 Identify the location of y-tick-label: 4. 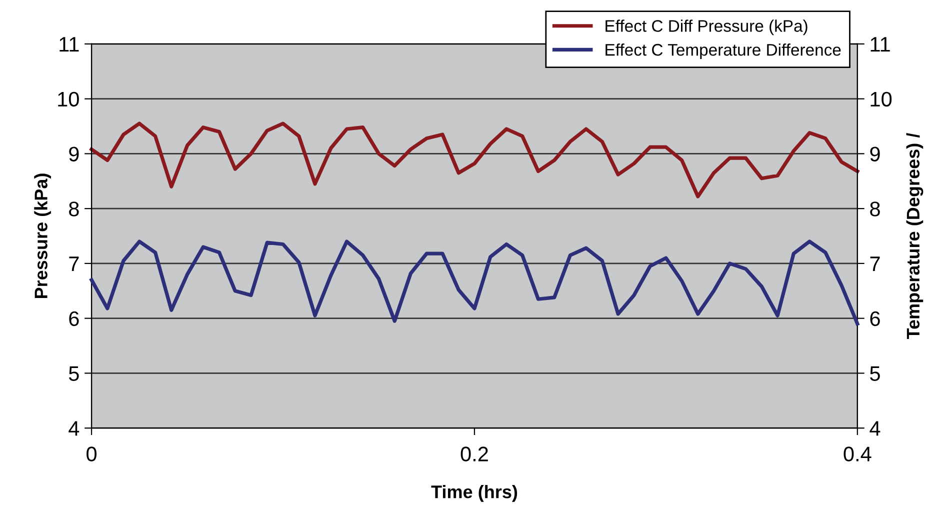
(74, 428).